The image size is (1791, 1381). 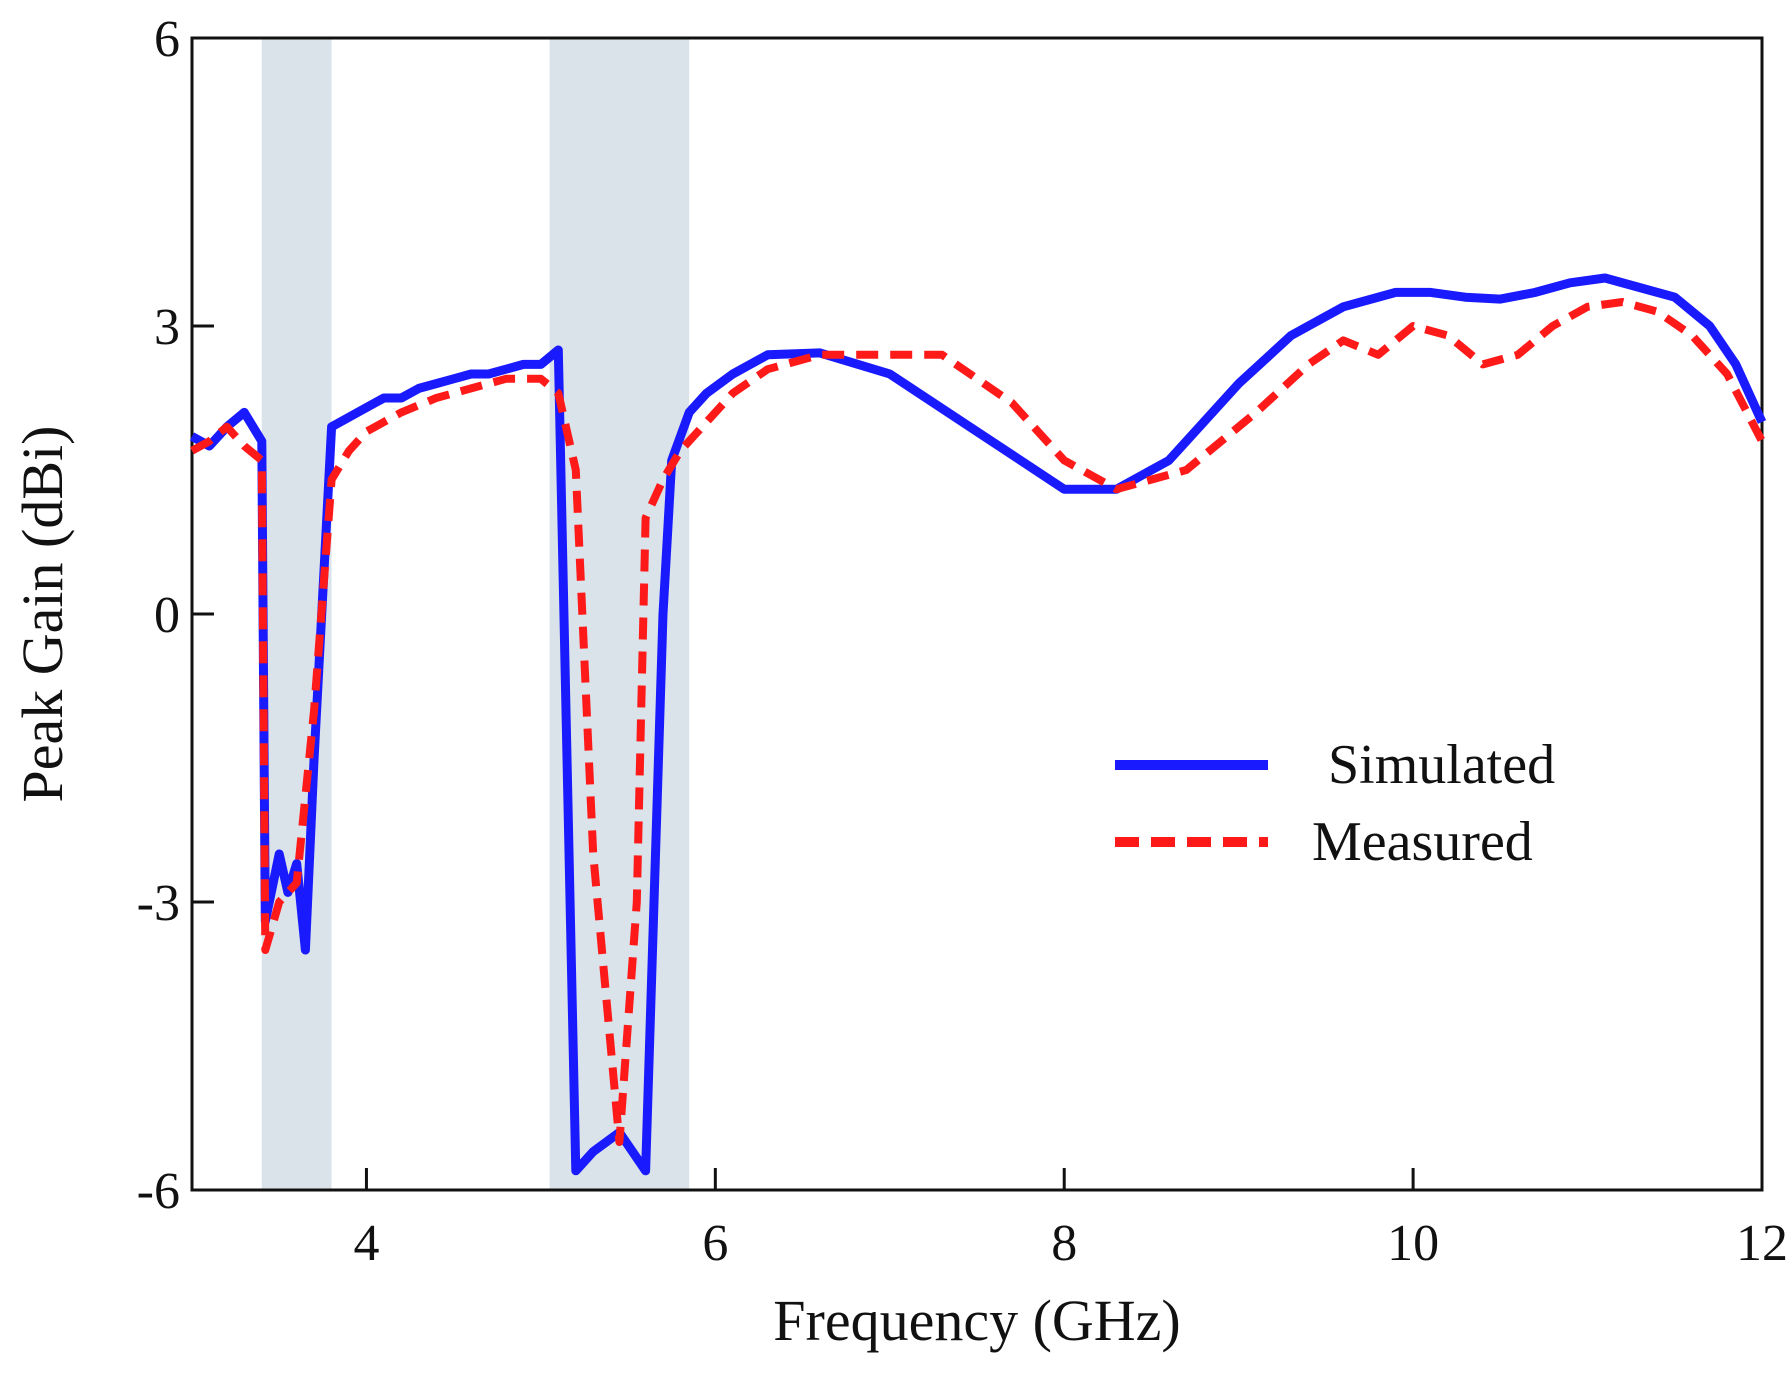 I want to click on legend-label-simulated: Simulated, so click(x=1441, y=765).